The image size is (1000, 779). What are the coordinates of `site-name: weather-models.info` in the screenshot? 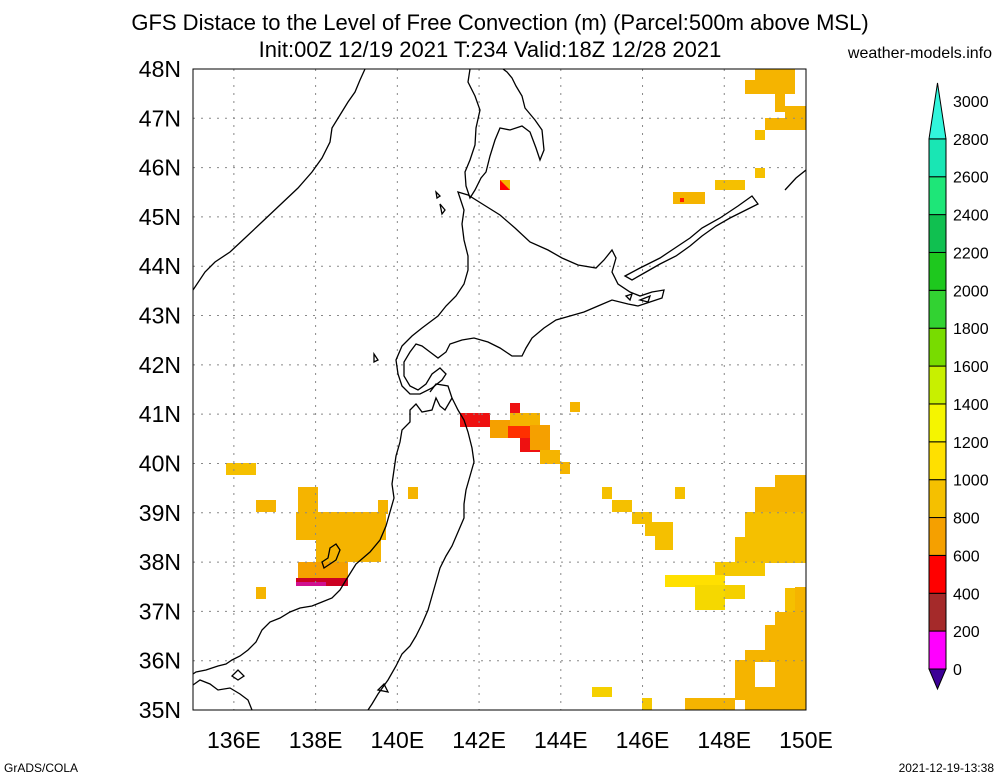 It's located at (919, 53).